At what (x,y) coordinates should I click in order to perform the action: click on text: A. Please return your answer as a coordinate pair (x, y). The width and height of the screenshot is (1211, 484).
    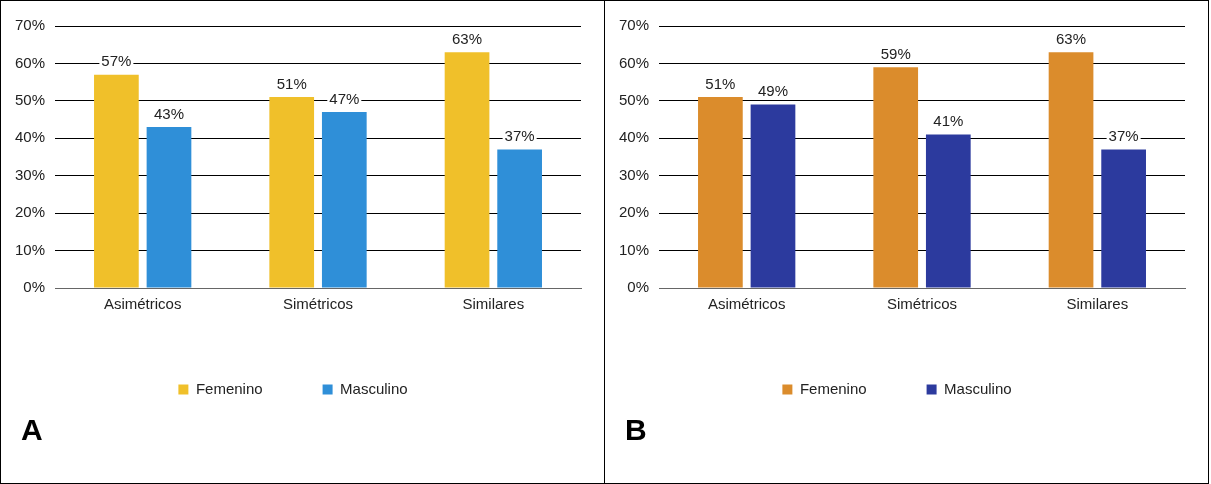
    Looking at the image, I should click on (32, 430).